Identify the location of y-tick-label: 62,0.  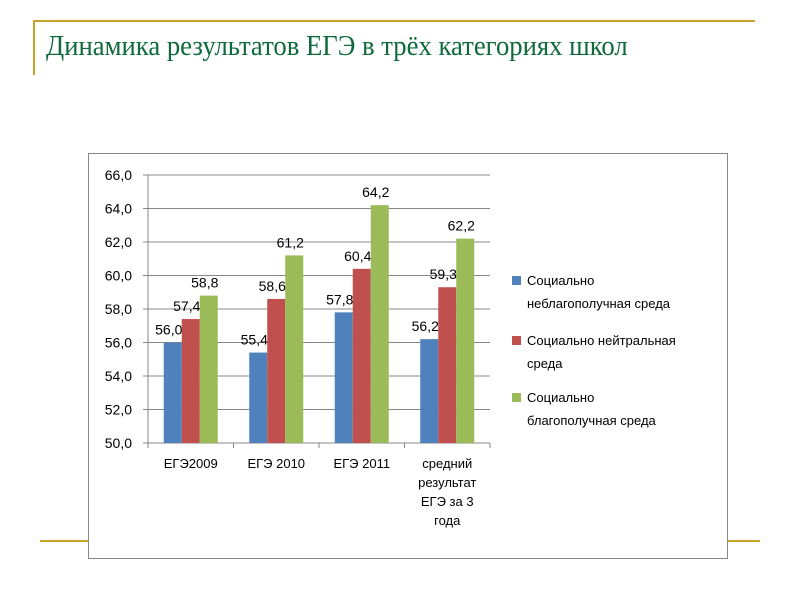
(118, 242).